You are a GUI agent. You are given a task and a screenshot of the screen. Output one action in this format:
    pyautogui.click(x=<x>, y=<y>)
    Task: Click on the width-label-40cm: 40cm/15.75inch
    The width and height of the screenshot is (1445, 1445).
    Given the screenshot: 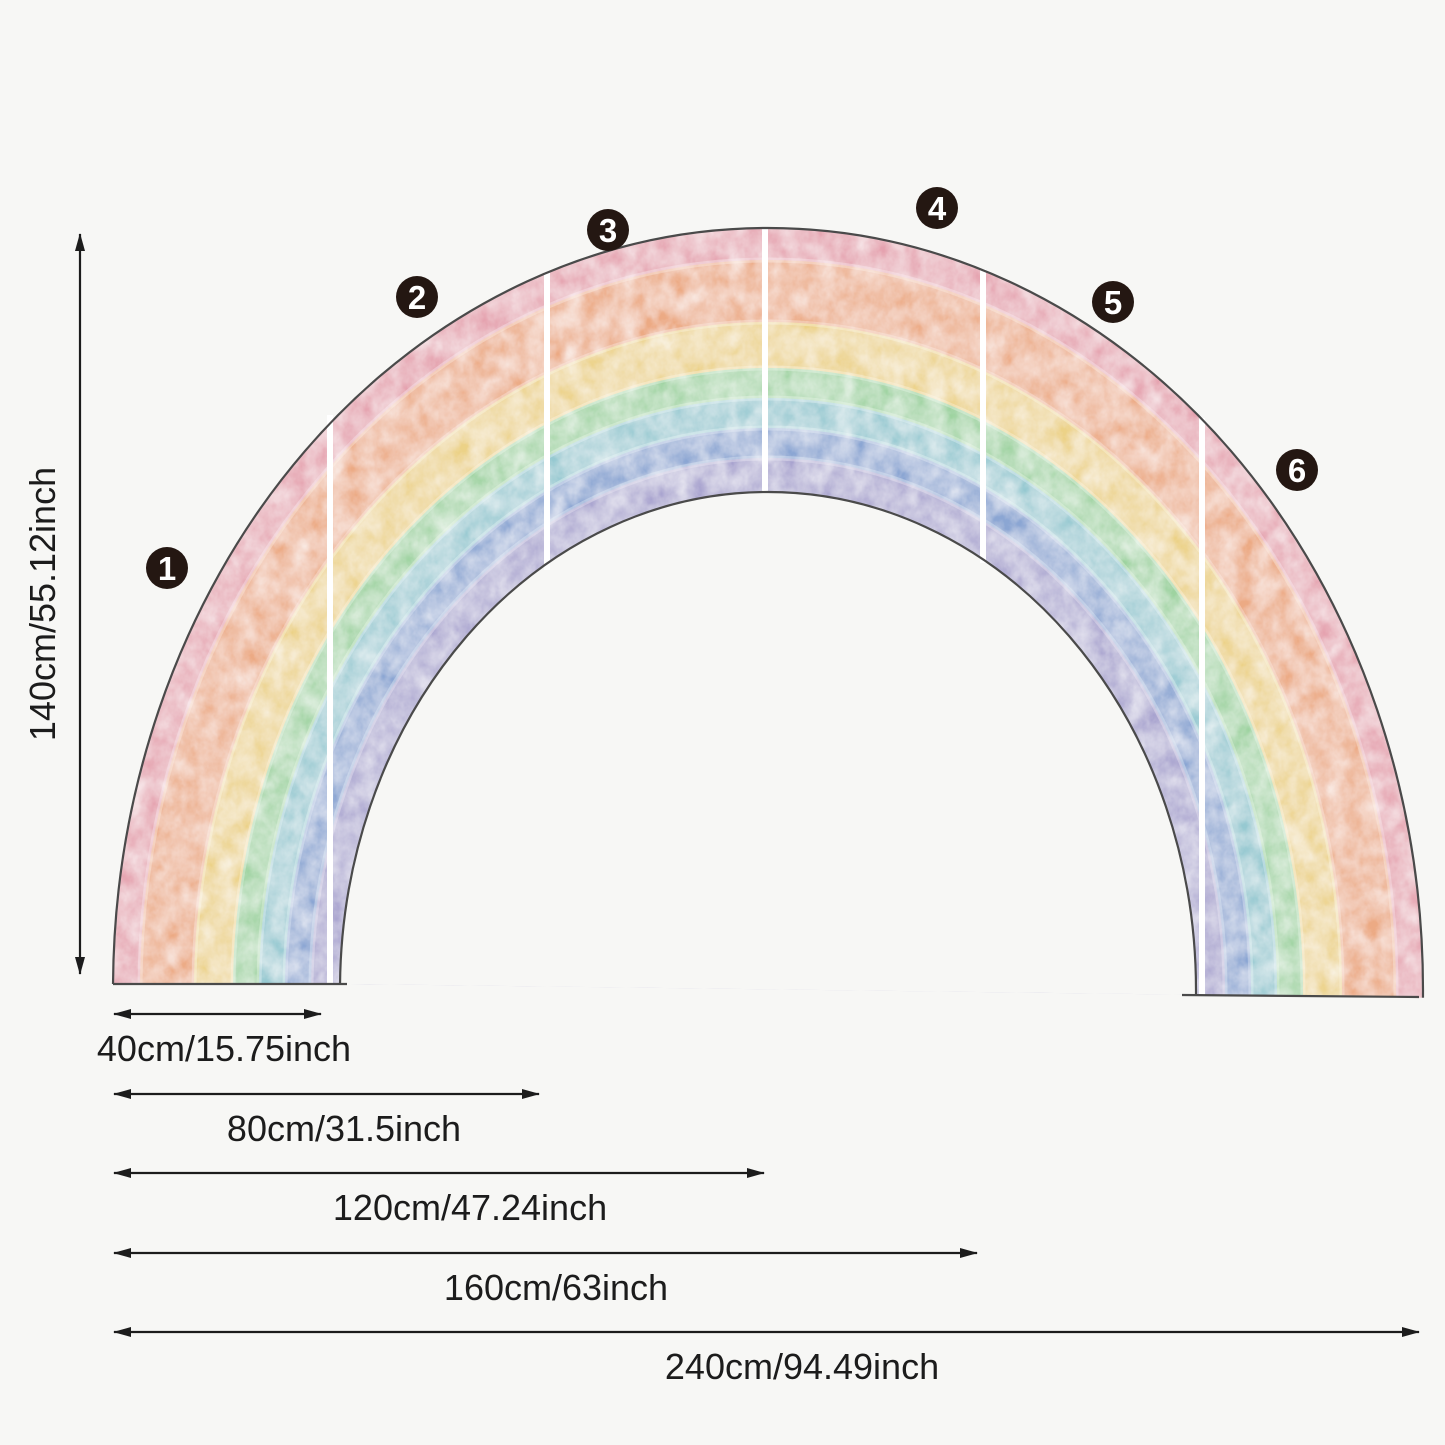 What is the action you would take?
    pyautogui.click(x=224, y=1048)
    